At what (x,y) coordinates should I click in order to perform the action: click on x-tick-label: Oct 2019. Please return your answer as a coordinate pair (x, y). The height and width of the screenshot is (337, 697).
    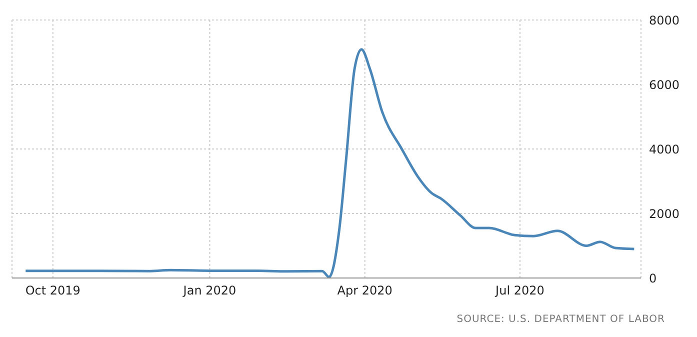
    Looking at the image, I should click on (52, 291).